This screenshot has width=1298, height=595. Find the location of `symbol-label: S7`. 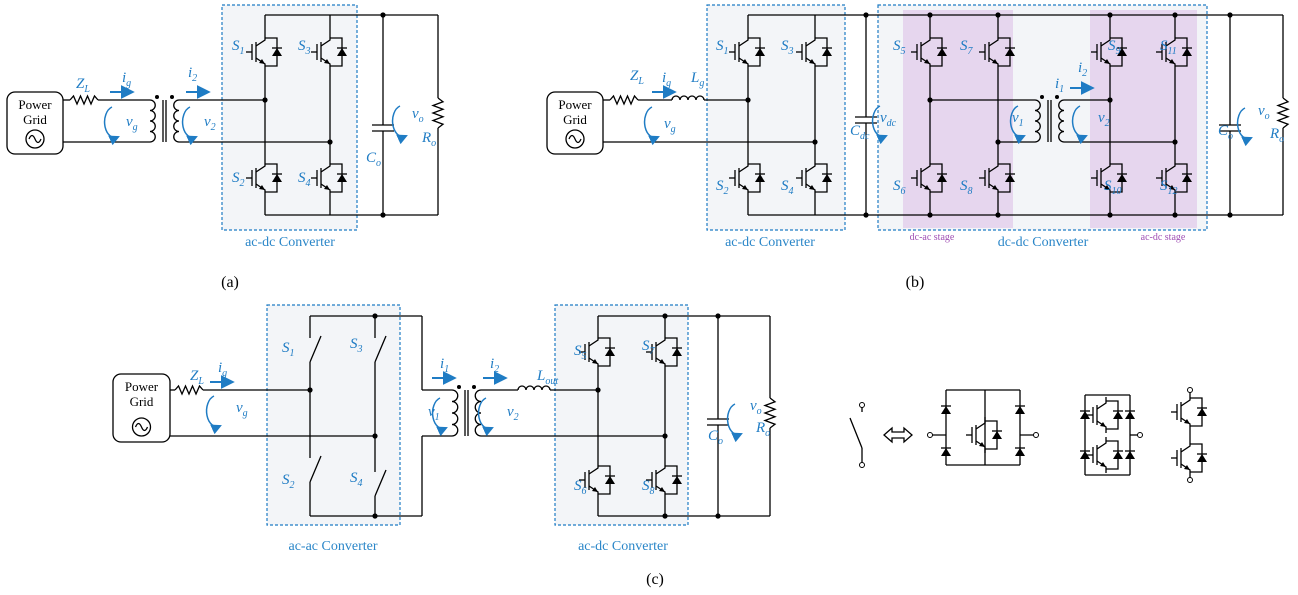

symbol-label: S7 is located at coordinates (649, 347).